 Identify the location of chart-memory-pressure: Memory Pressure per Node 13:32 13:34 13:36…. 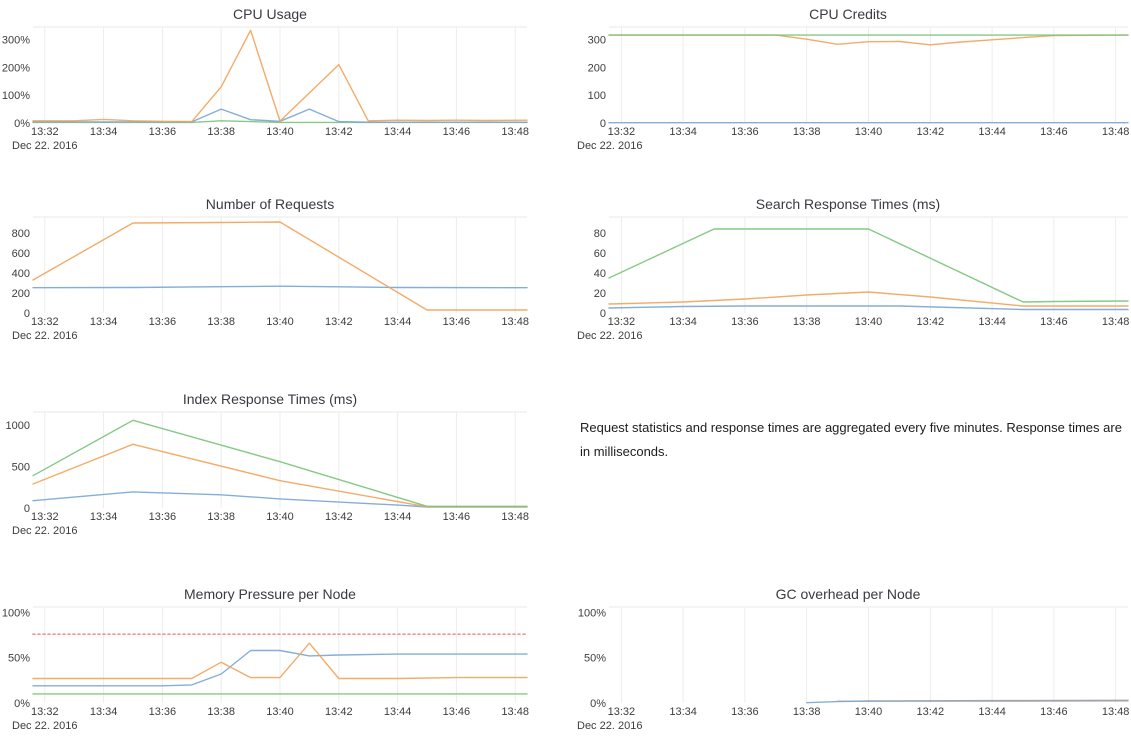
(270, 660).